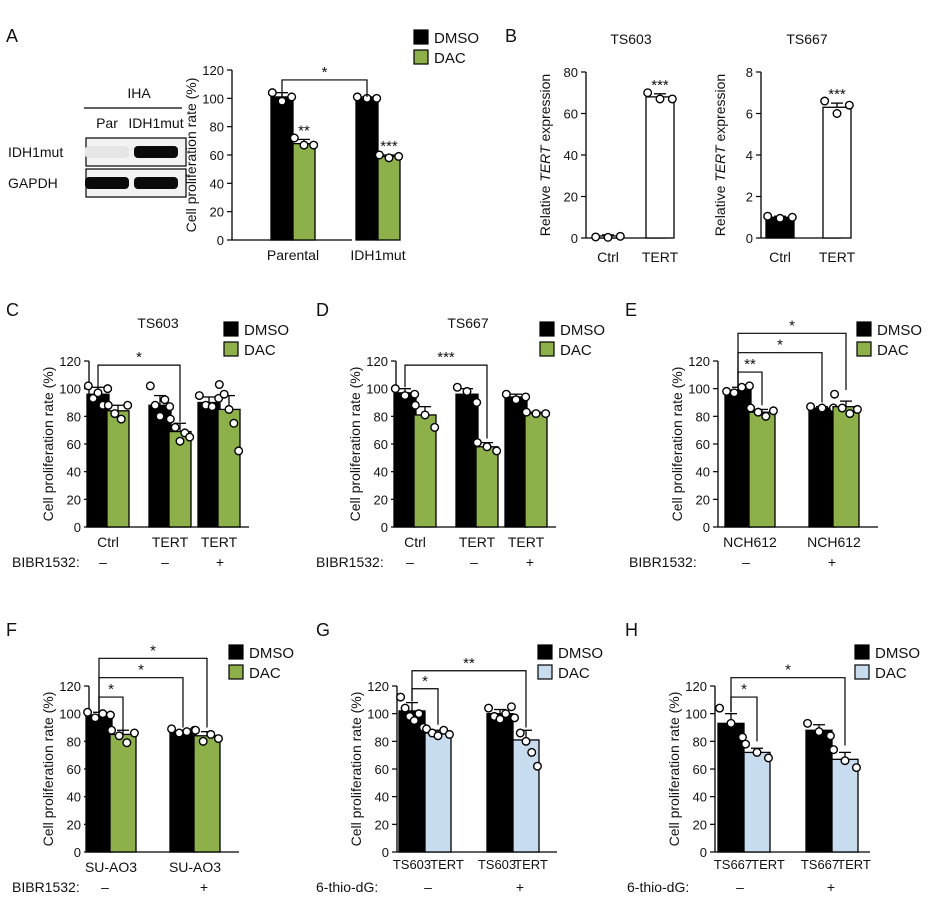 This screenshot has width=932, height=912. I want to click on panel-letter: G, so click(323, 630).